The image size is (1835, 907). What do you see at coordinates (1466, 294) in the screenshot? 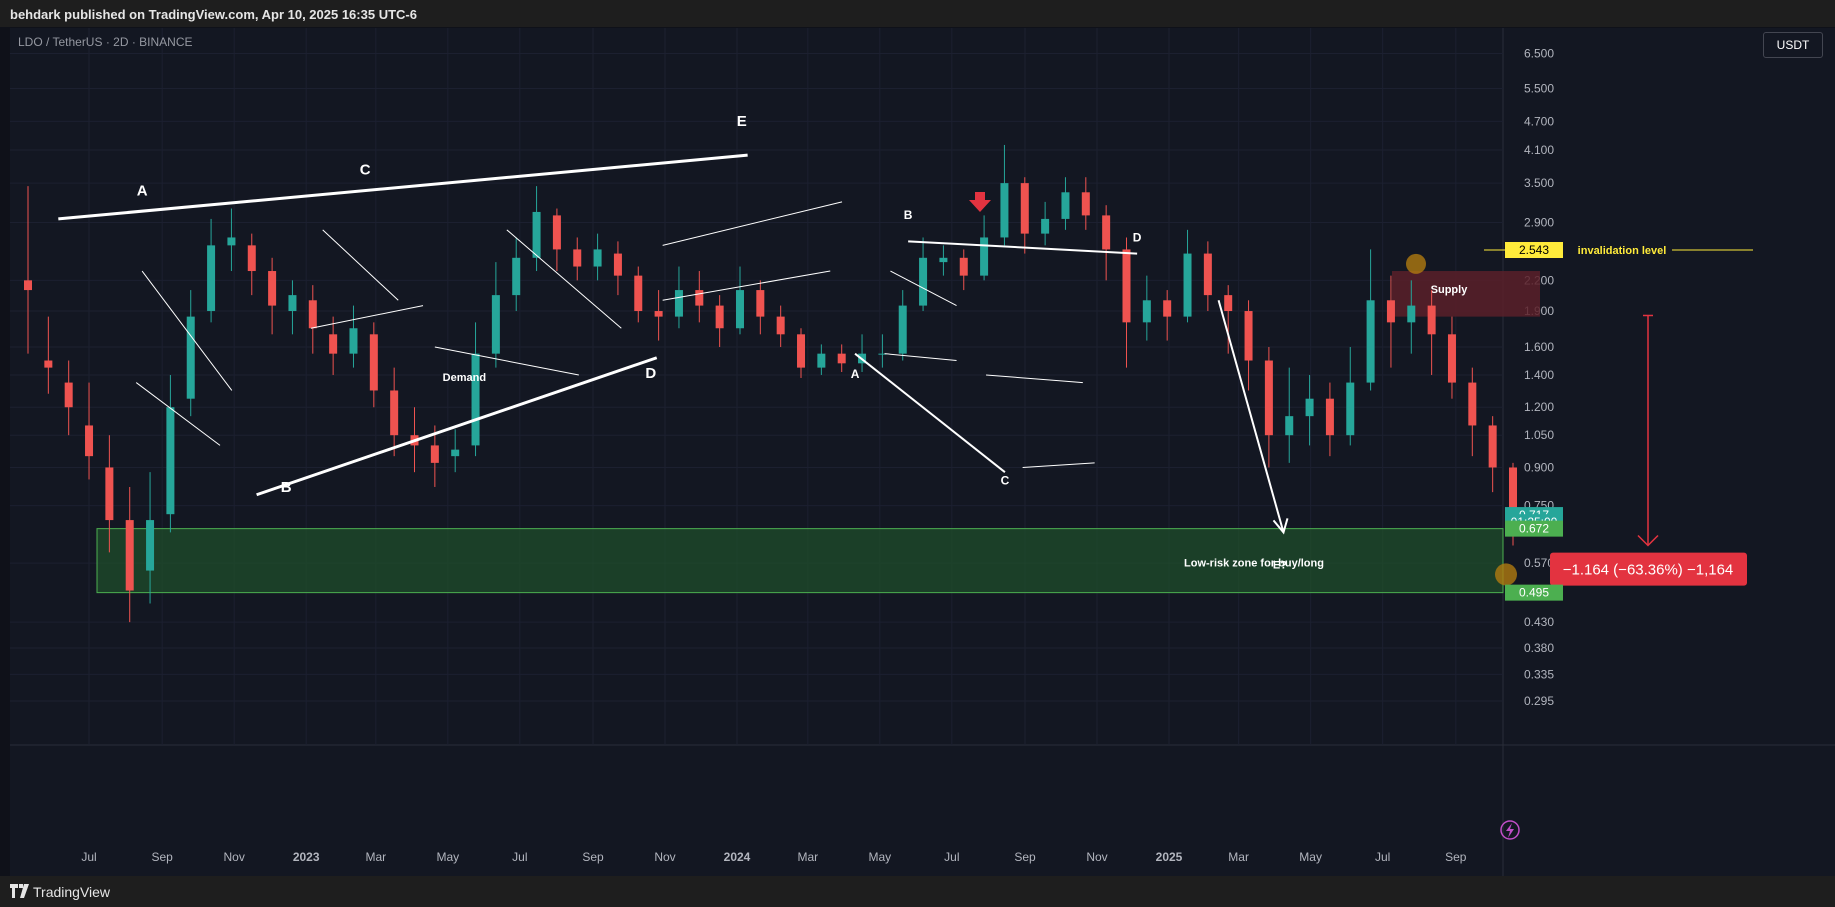
I see `supply-zone` at bounding box center [1466, 294].